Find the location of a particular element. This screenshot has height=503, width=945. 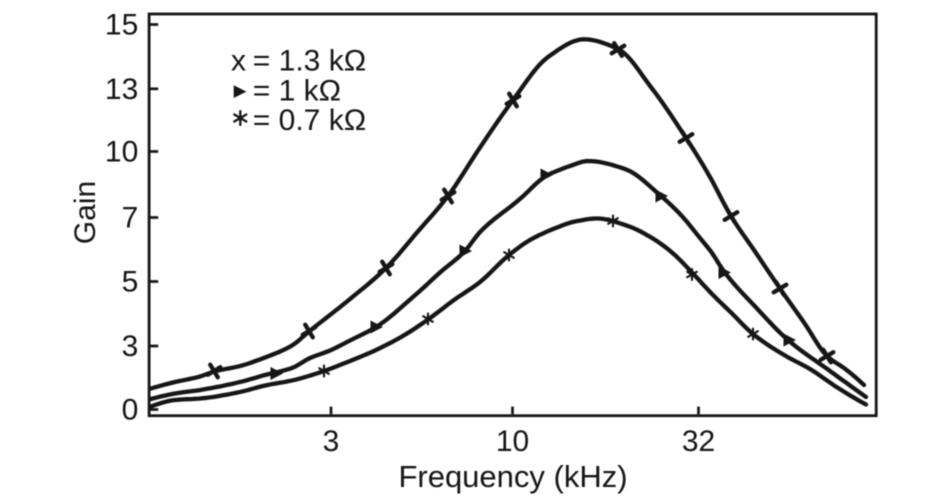

svg-text: = 1.3 kΩ is located at coordinates (309, 61).